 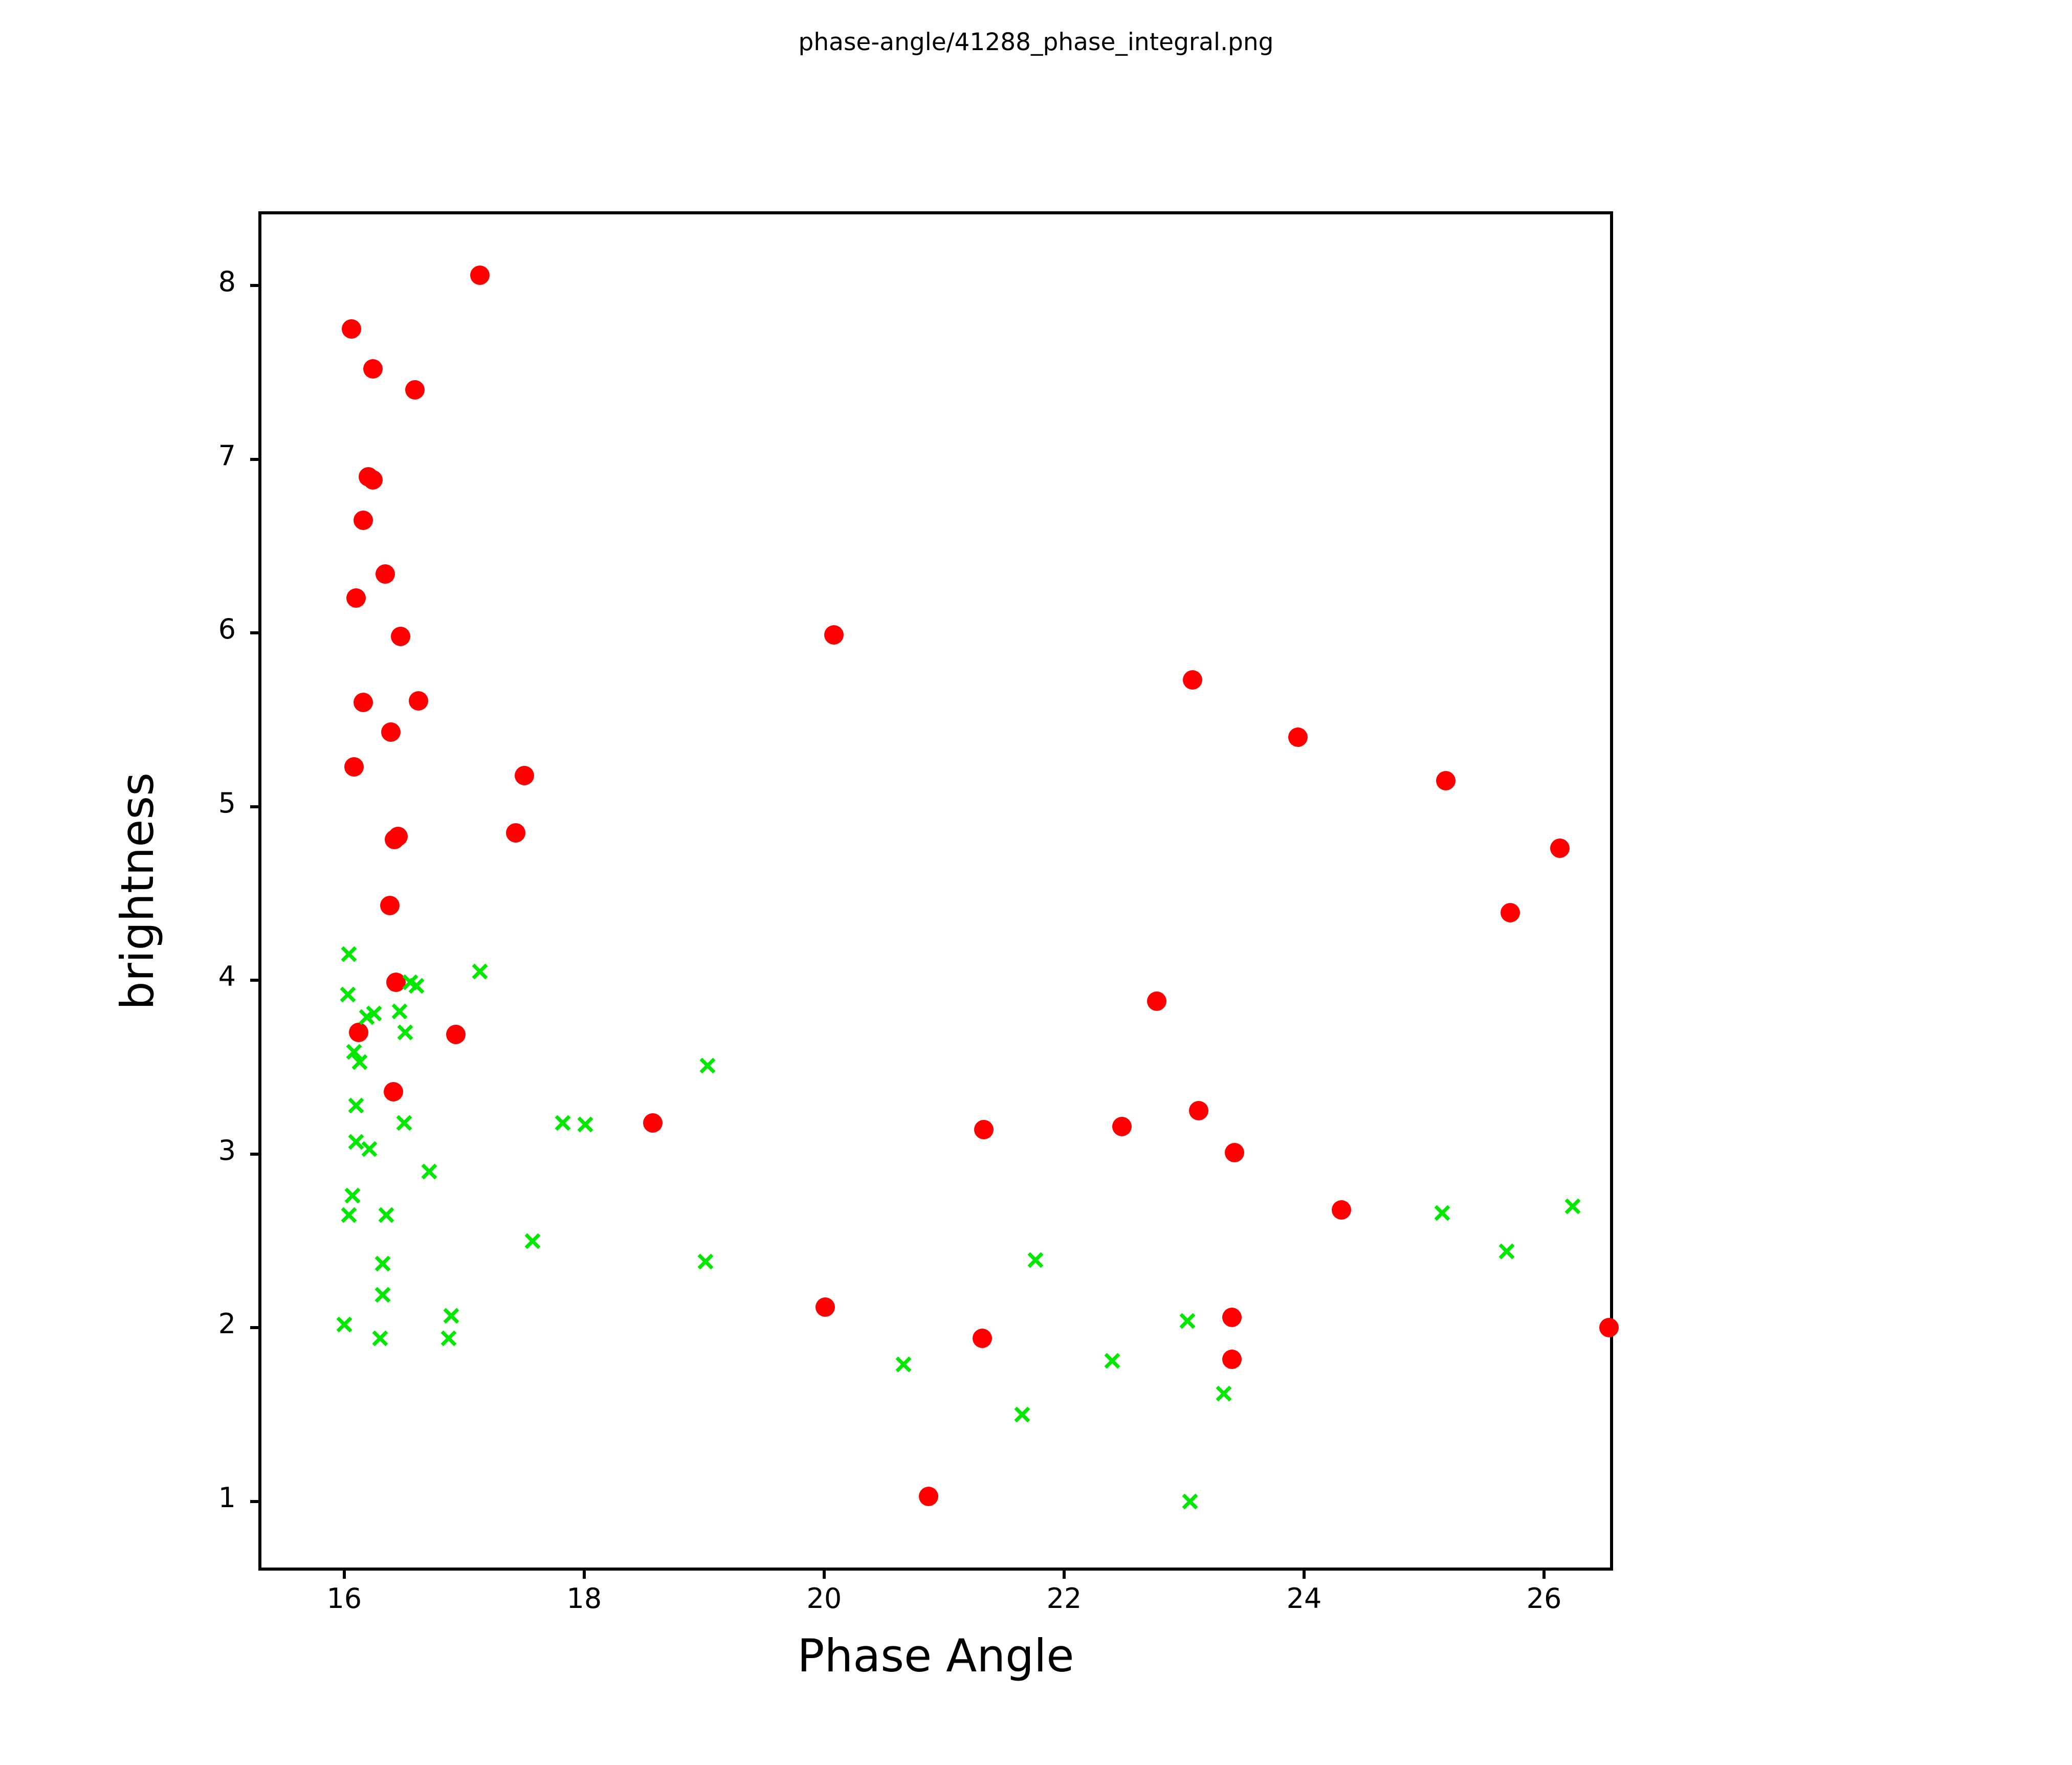 I want to click on y-tick-label: 8, so click(x=227, y=282).